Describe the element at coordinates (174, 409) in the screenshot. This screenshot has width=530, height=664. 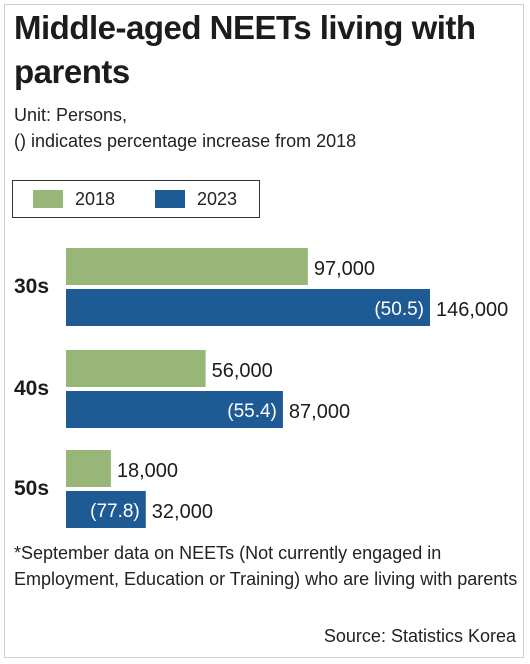
I see `bar-2023-40s` at that location.